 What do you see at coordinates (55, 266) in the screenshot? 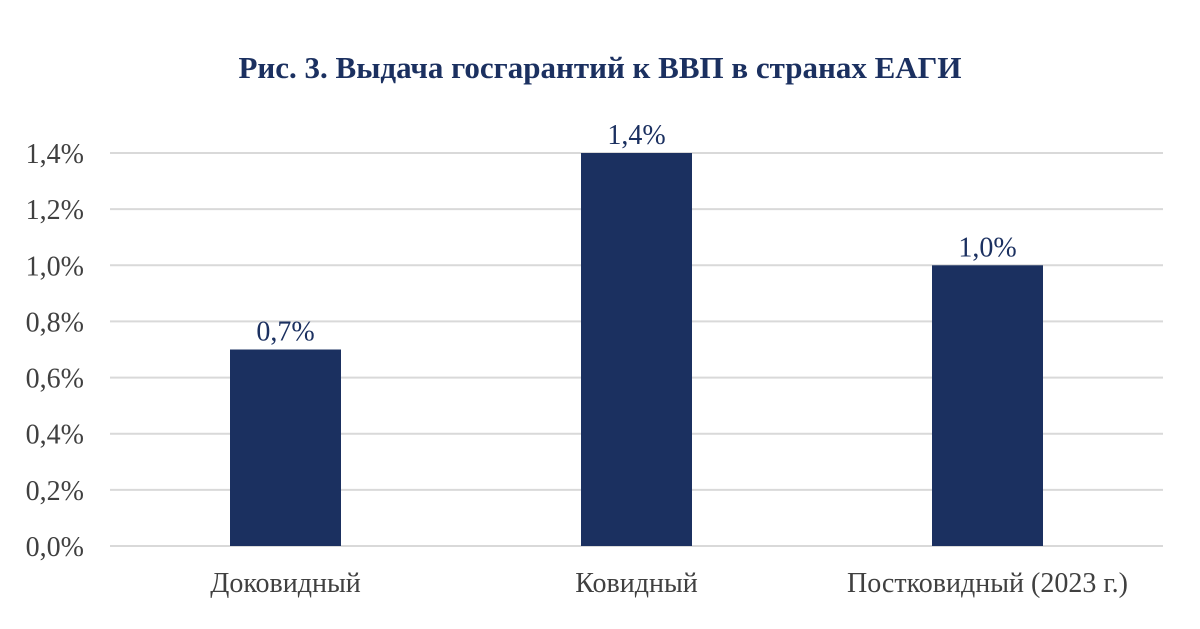
I see `y-tick-label: 1,0%` at bounding box center [55, 266].